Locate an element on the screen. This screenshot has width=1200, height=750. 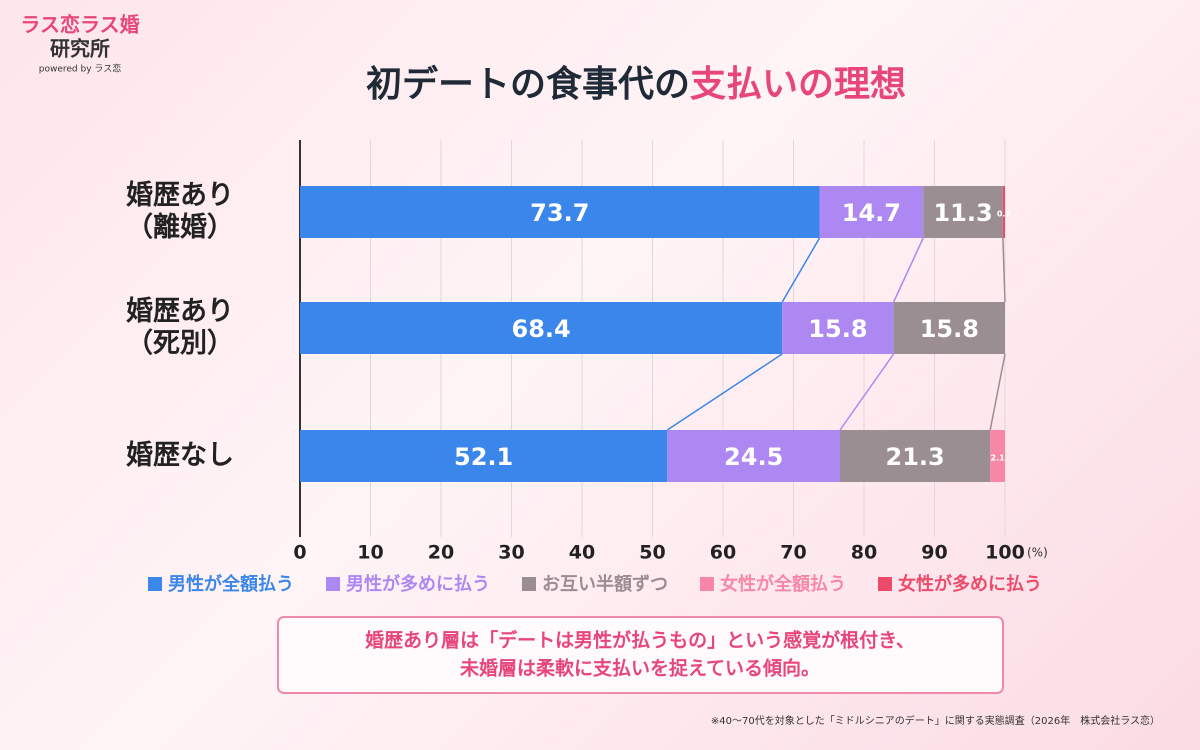
data-label: 0.3 is located at coordinates (1004, 214).